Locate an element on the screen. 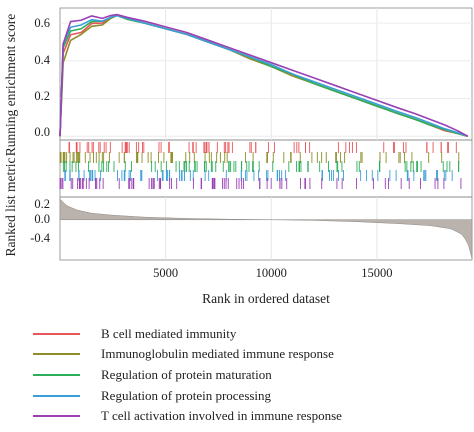 The image size is (474, 432). metric-panel-frame is located at coordinates (266, 228).